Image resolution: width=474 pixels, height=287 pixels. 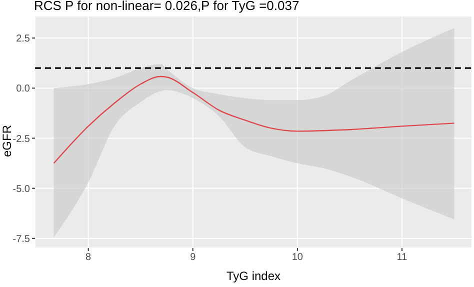 I want to click on x-tick-label: 10, so click(x=298, y=258).